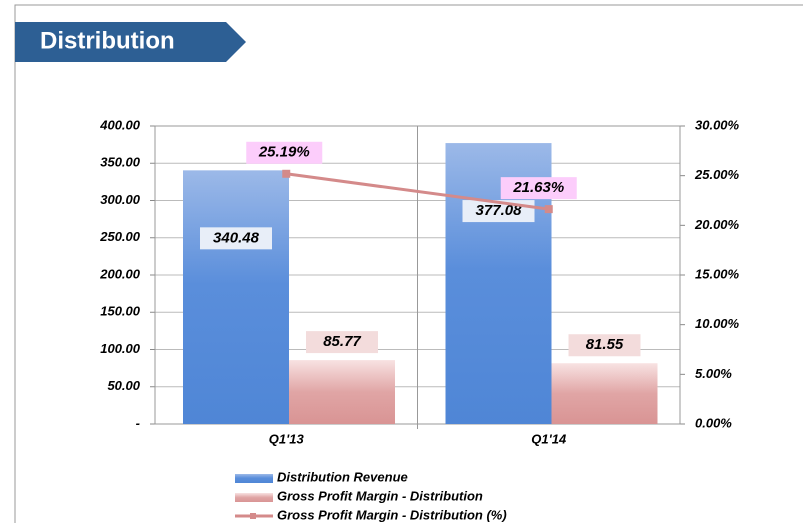  What do you see at coordinates (549, 438) in the screenshot?
I see `x-tick-label: Q1'14` at bounding box center [549, 438].